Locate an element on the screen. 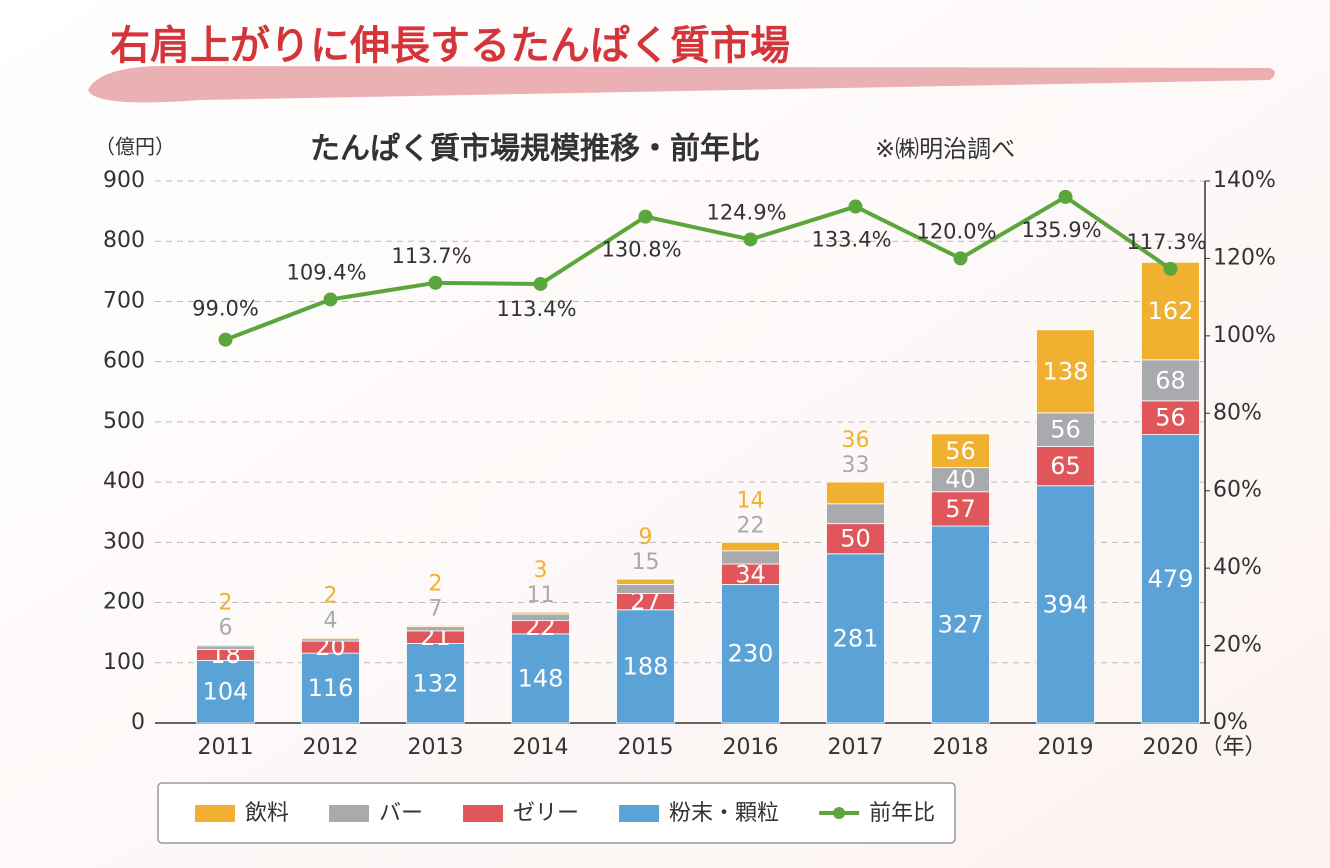 The width and height of the screenshot is (1330, 868). x-tick-label: 2011 is located at coordinates (226, 747).